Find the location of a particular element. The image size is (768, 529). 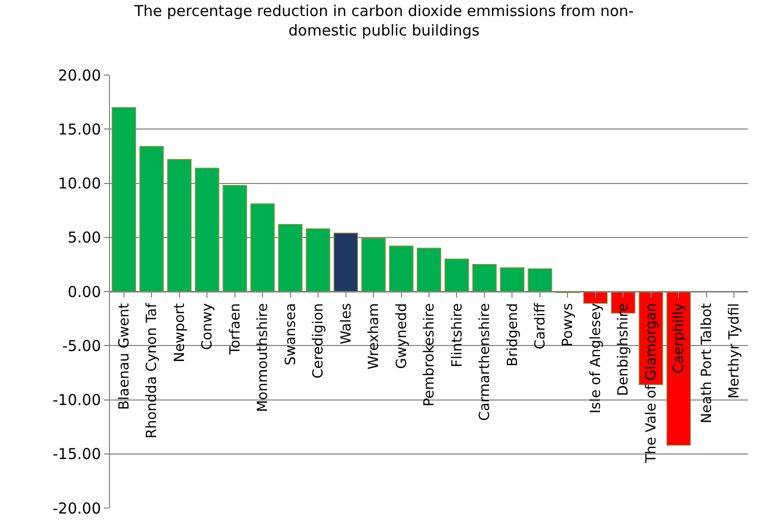

x-tick-label: The Vale of Glamorgan is located at coordinates (651, 383).